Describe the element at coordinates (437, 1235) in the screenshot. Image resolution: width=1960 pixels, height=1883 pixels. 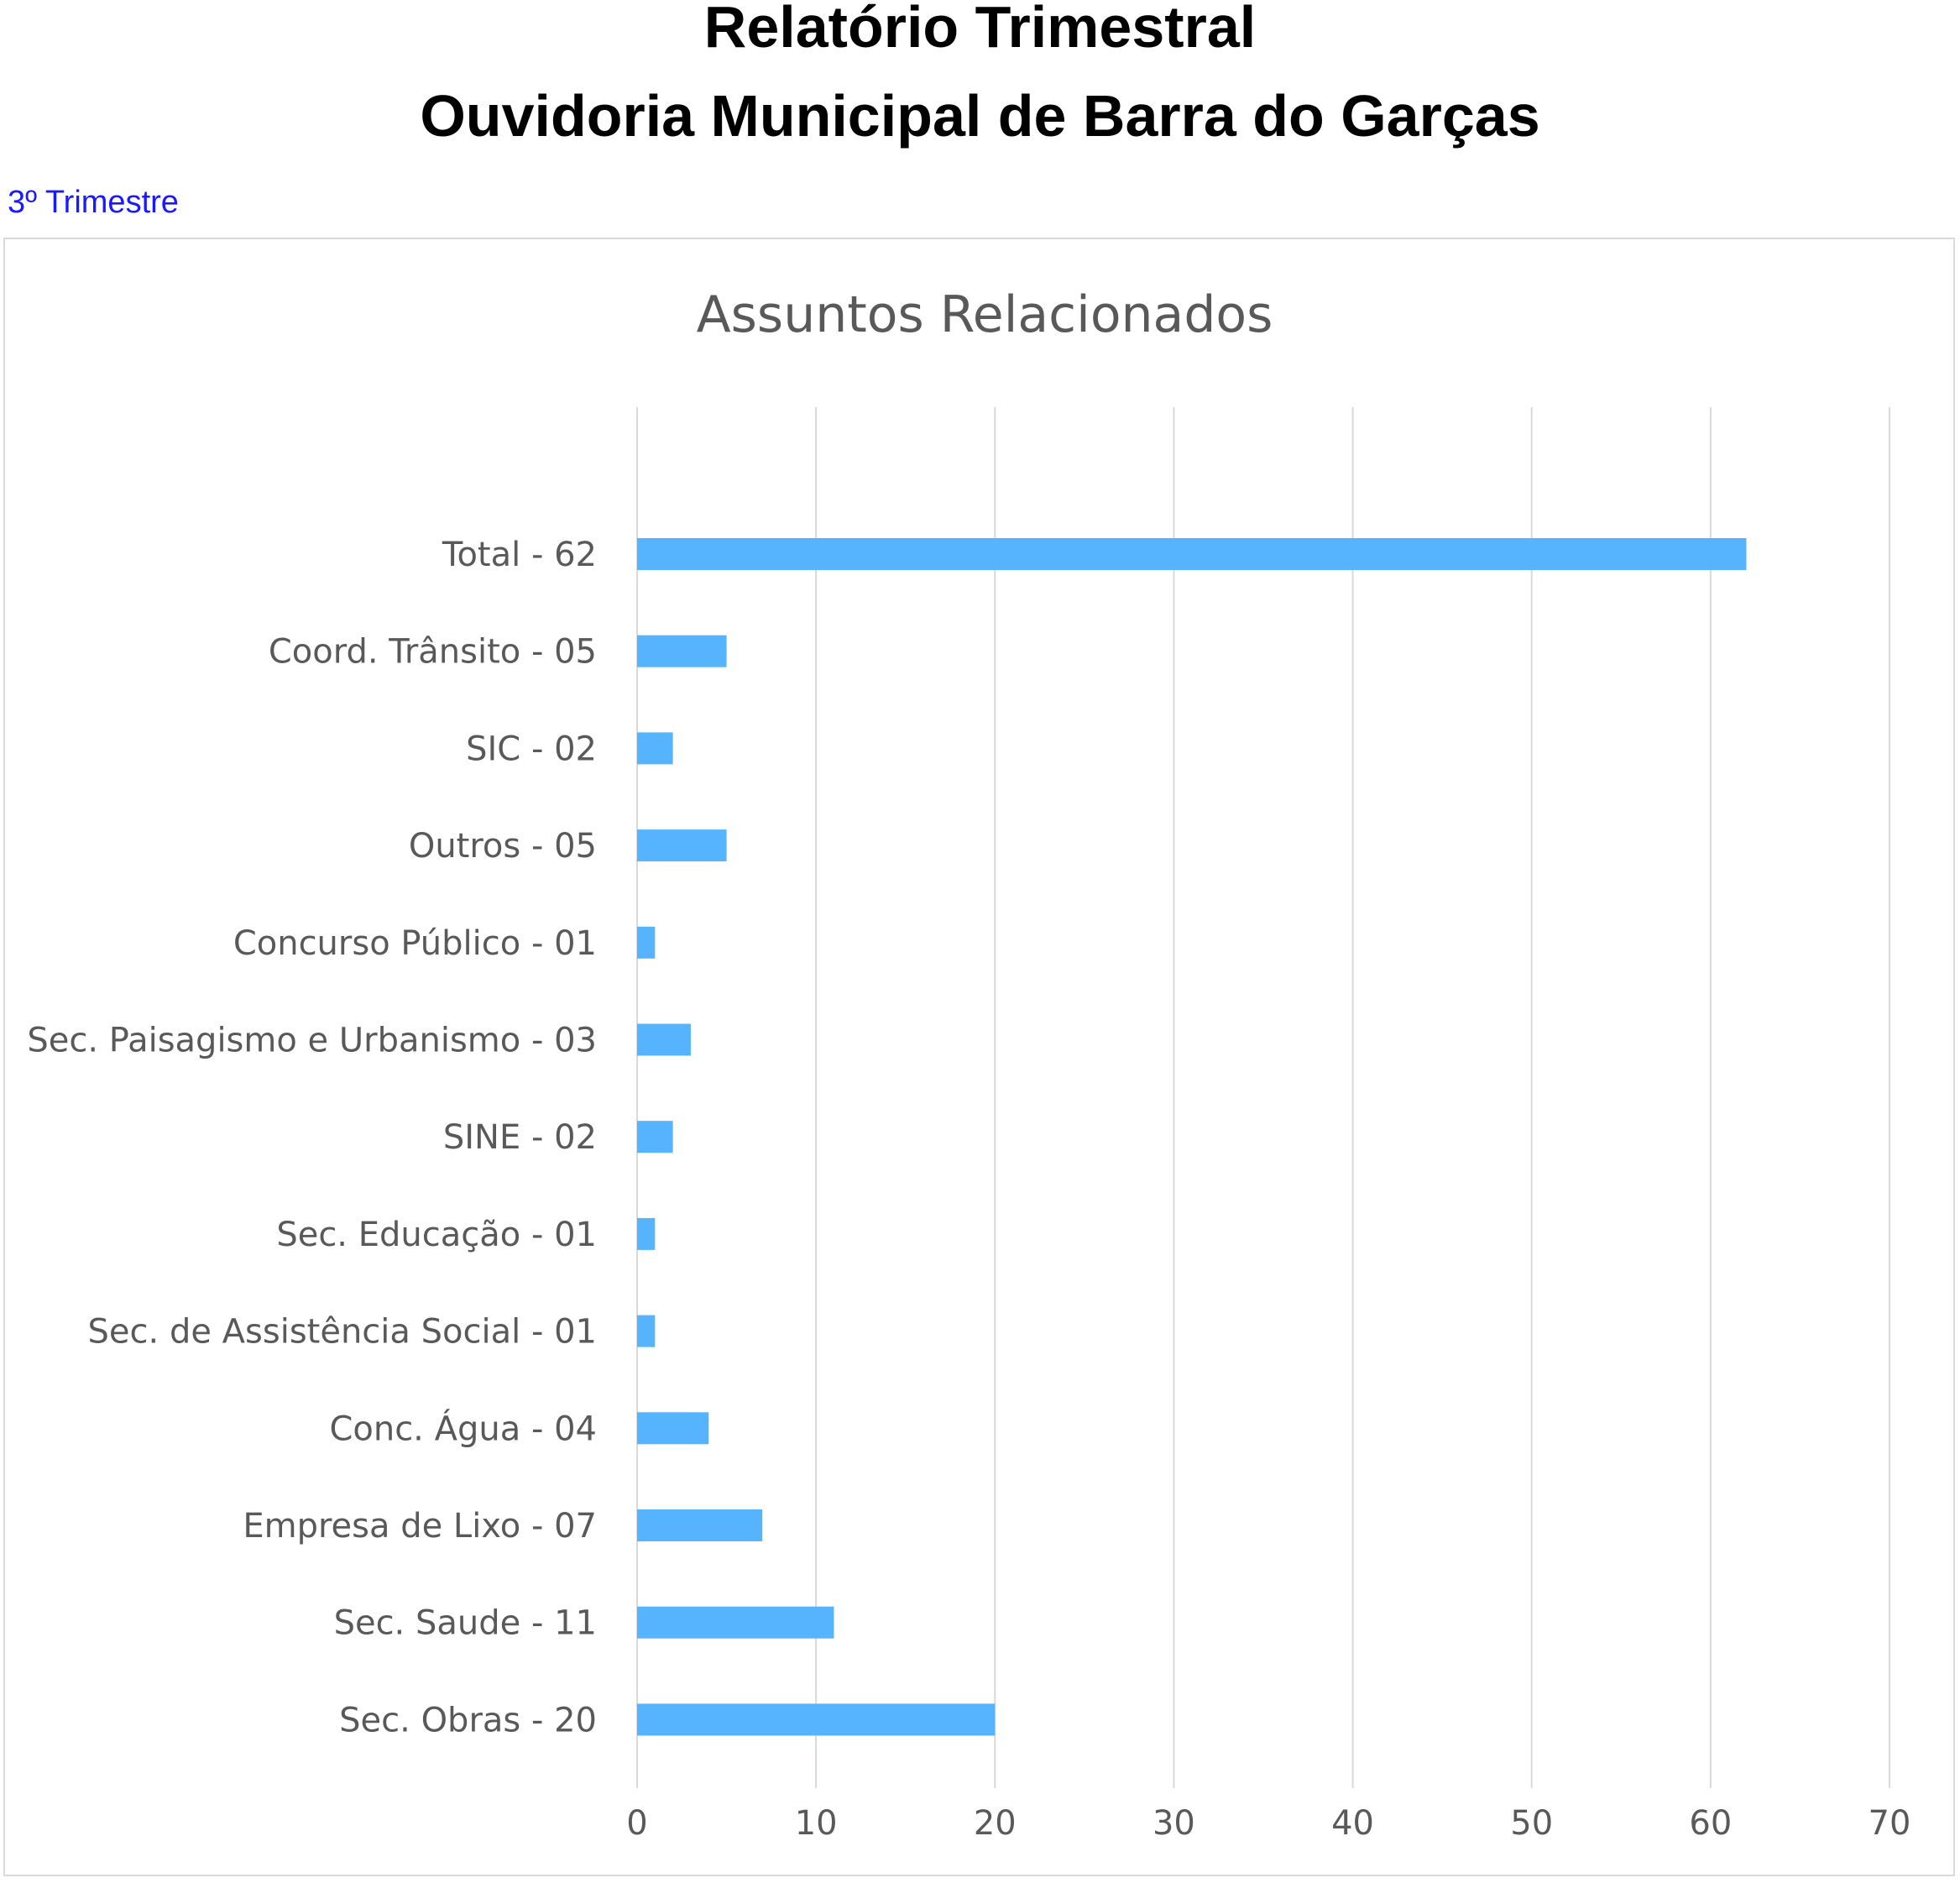
I see `category-label: Sec. Educação - 01` at that location.